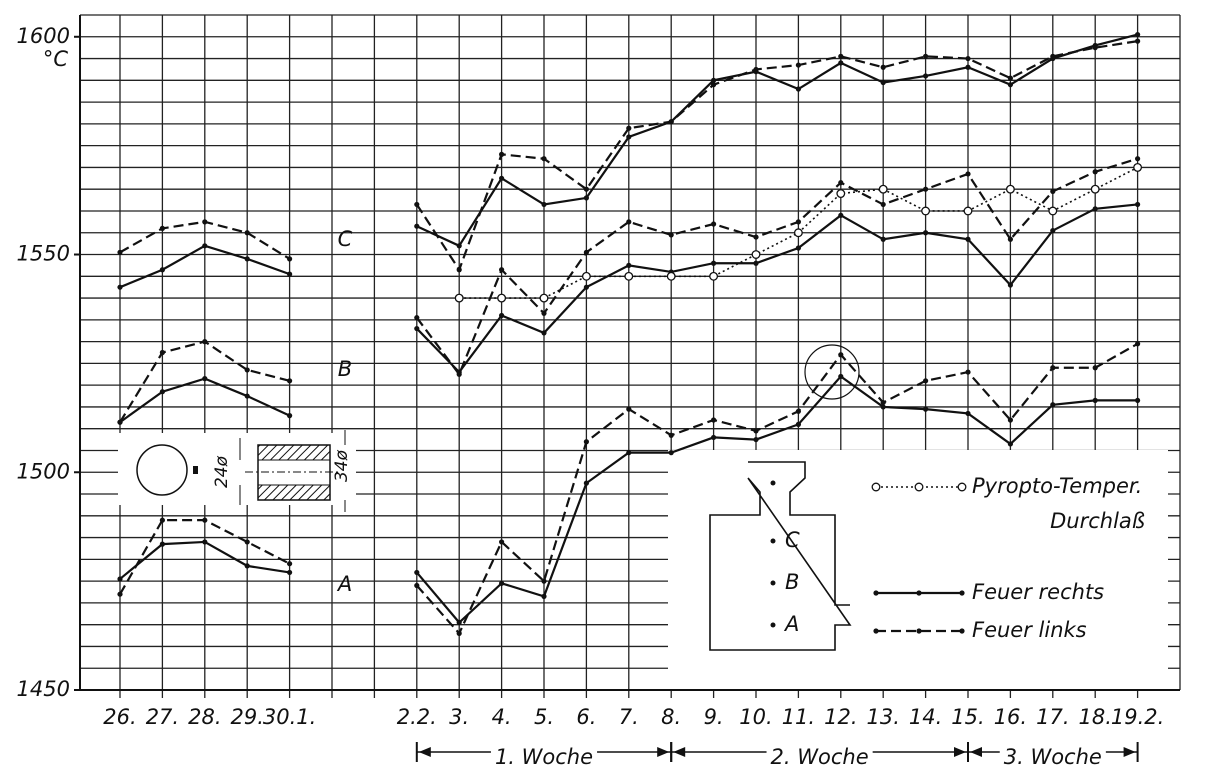 This screenshot has width=1213, height=775. I want to click on bore-hatch-top, so click(294, 452).